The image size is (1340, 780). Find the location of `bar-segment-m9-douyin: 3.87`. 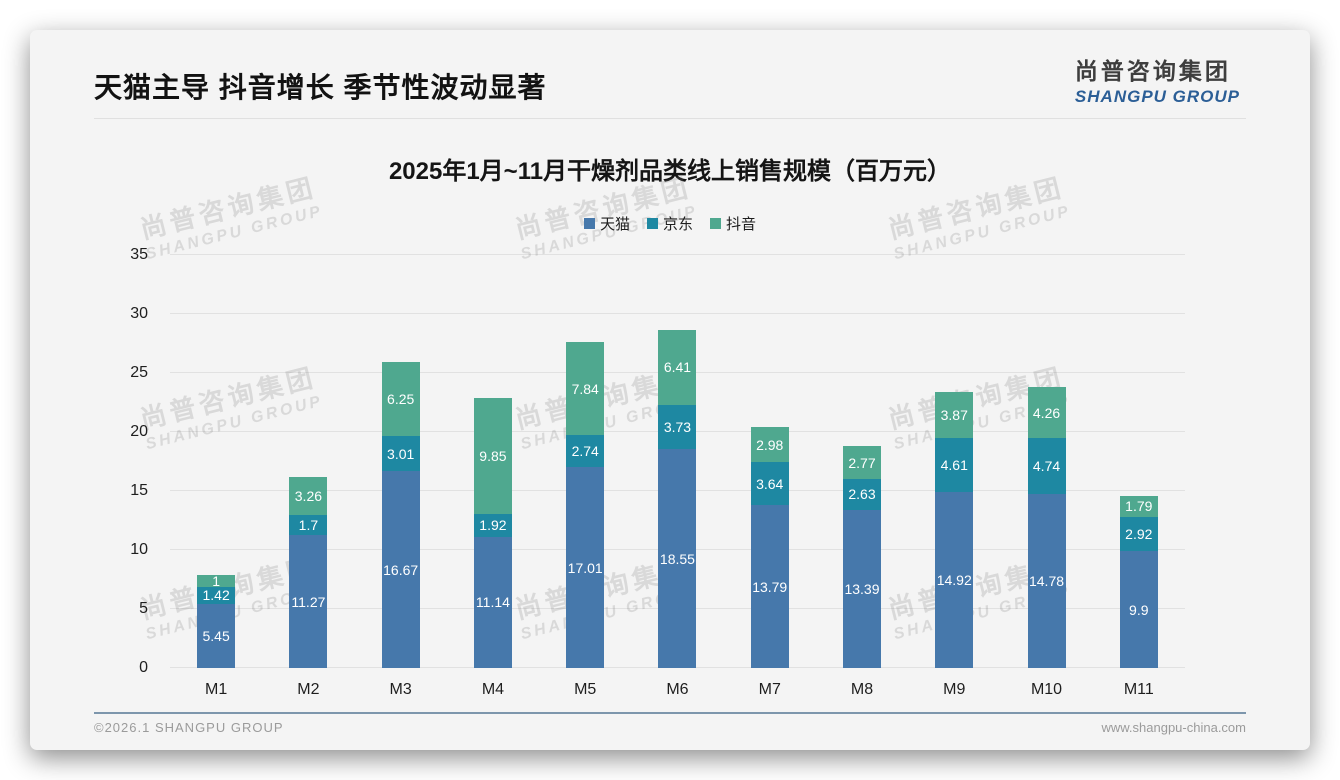

bar-segment-m9-douyin: 3.87 is located at coordinates (954, 414).